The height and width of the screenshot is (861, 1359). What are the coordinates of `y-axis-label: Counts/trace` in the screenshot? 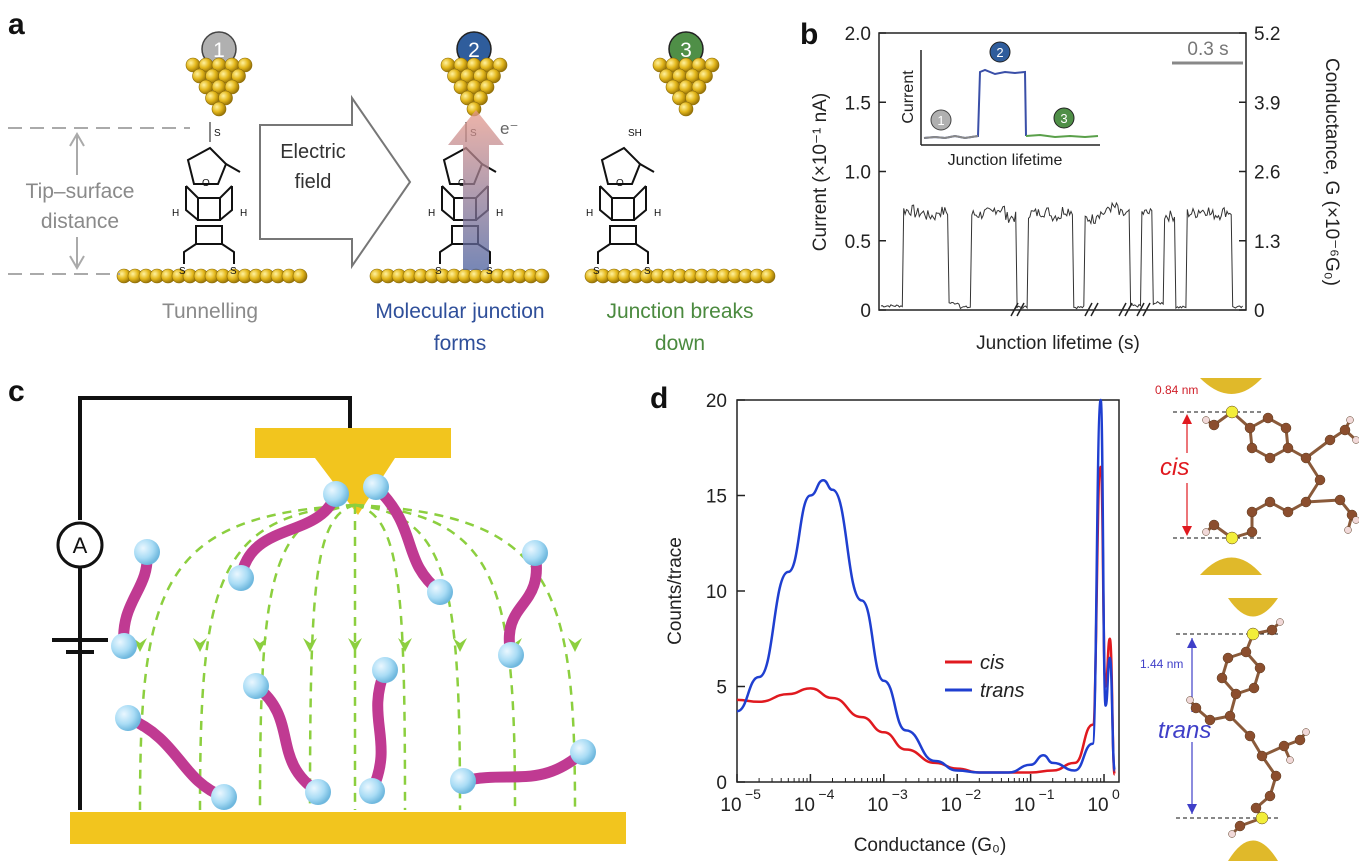 It's located at (675, 591).